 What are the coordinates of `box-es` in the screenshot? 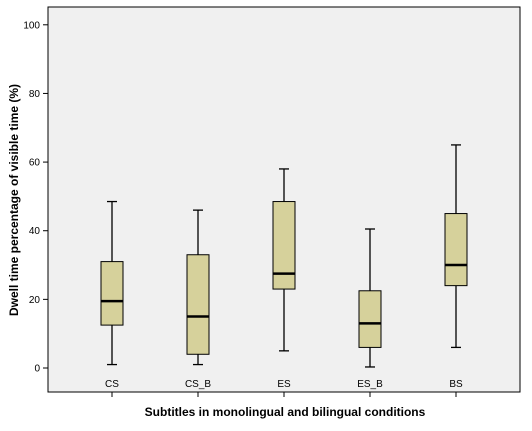 It's located at (284, 260).